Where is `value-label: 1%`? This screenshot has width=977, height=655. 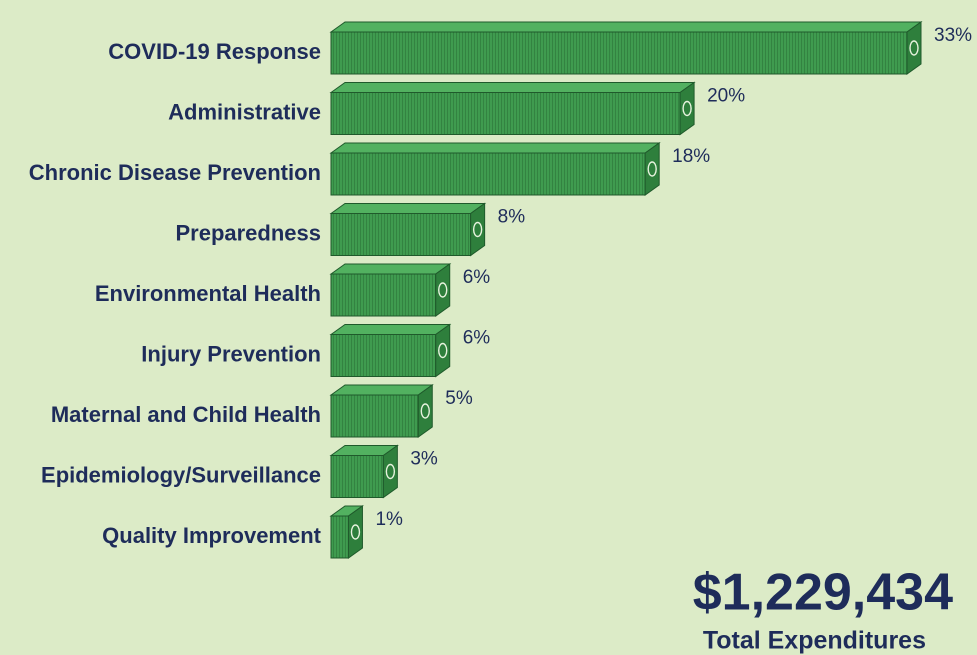
value-label: 1% is located at coordinates (389, 519).